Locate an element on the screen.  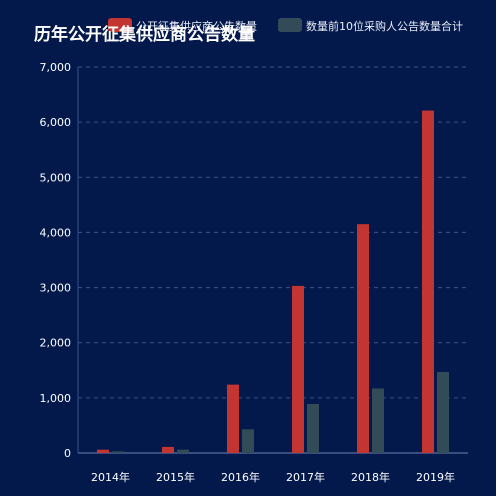
y-axis-ticks: 0 1,000 2,000 3,000 4,000 5,000 6,000 7,000 is located at coordinates (56, 260).